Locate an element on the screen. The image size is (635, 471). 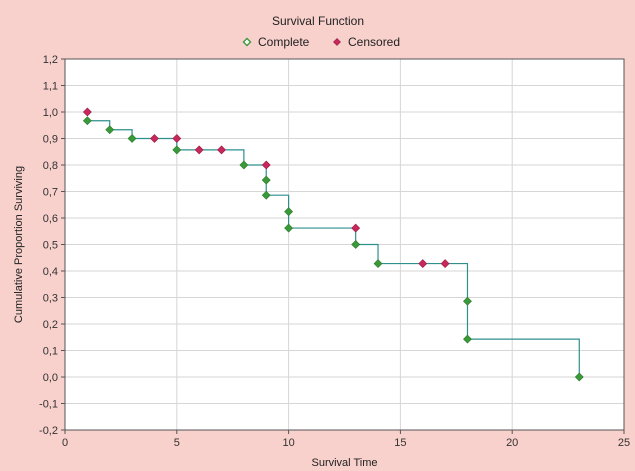
x-tick-label: 0 is located at coordinates (65, 443).